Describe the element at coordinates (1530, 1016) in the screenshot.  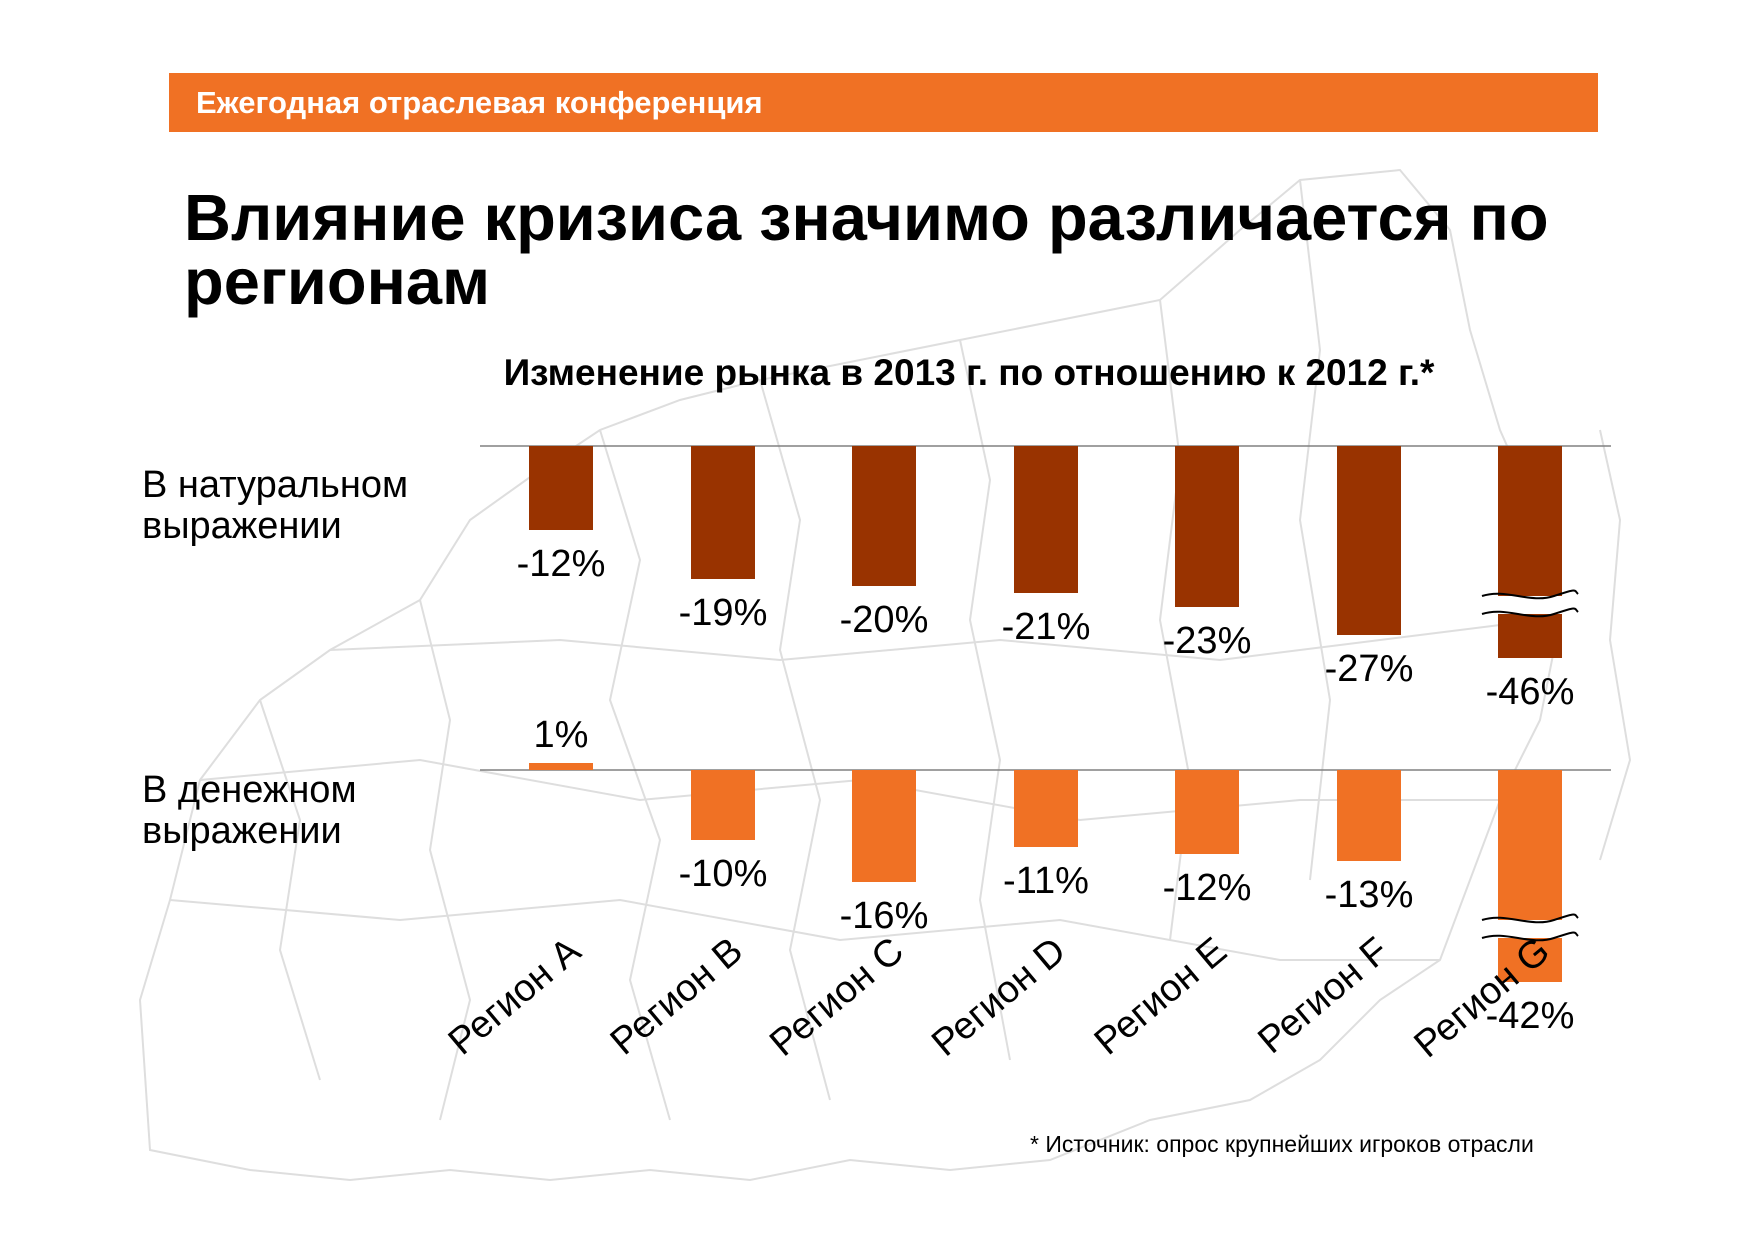
I see `data-label: -42%` at that location.